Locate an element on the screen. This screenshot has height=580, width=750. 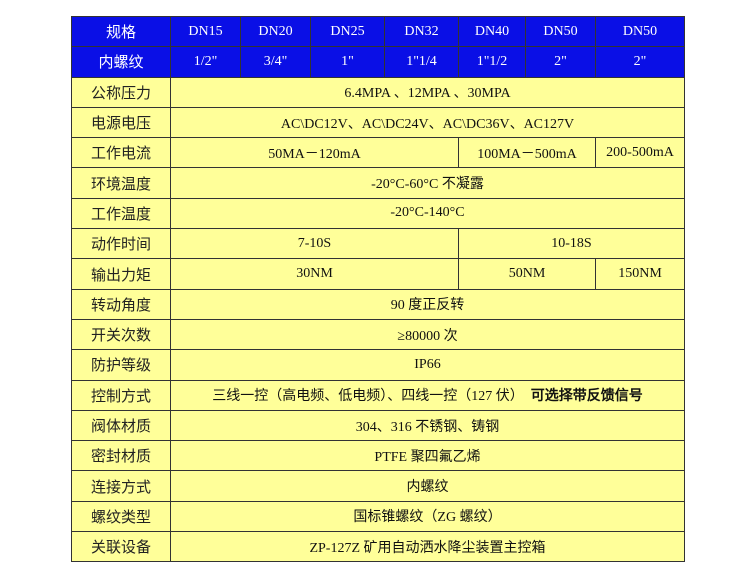
row-pressure: 公称压力 6.4MPA 、12MPA 、30MPA is located at coordinates (378, 92).